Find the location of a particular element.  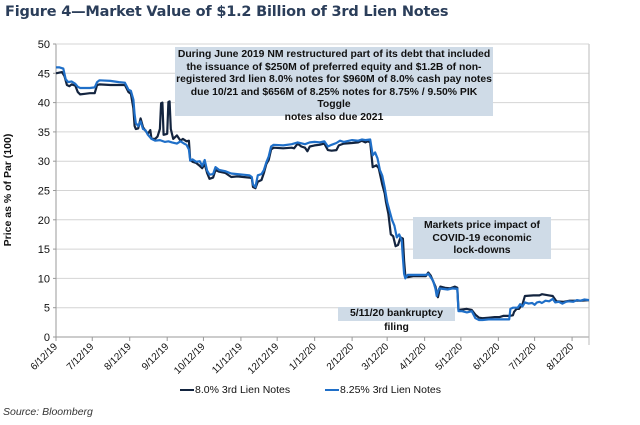

y-tick-label: 25 is located at coordinates (44, 192).